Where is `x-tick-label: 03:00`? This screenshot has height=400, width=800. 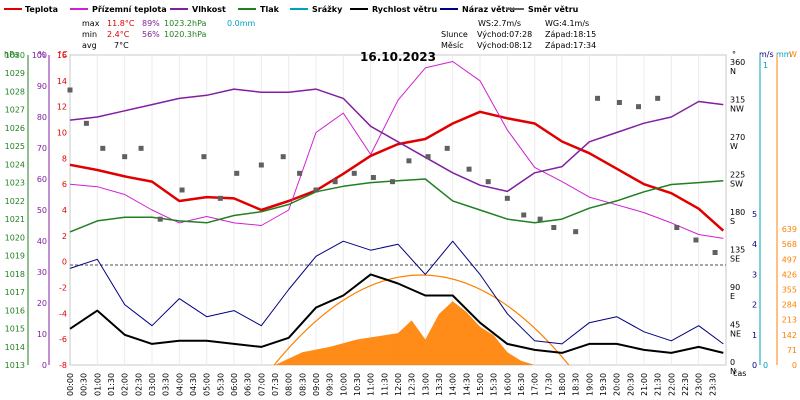
x-tick-label: 03:00 is located at coordinates (152, 384).